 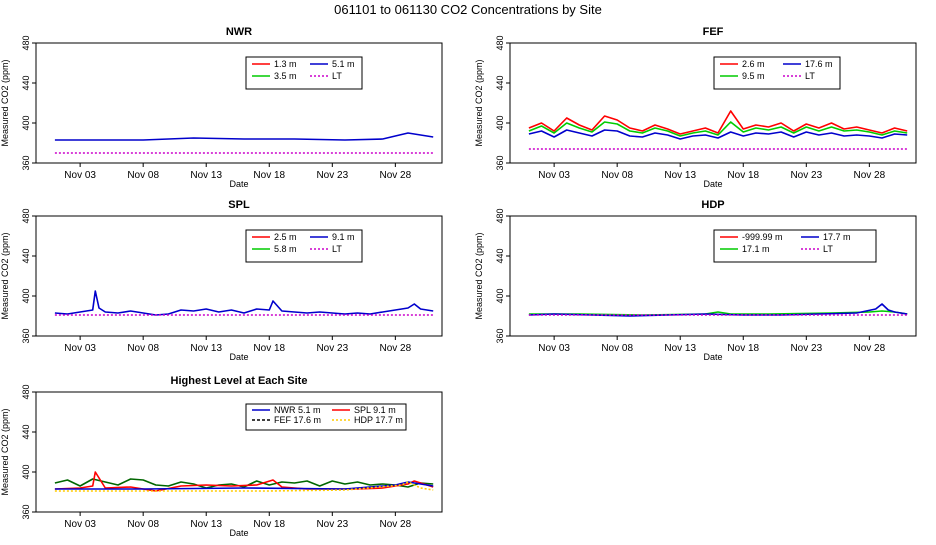 I want to click on legend-label: 2.5 m, so click(x=285, y=237).